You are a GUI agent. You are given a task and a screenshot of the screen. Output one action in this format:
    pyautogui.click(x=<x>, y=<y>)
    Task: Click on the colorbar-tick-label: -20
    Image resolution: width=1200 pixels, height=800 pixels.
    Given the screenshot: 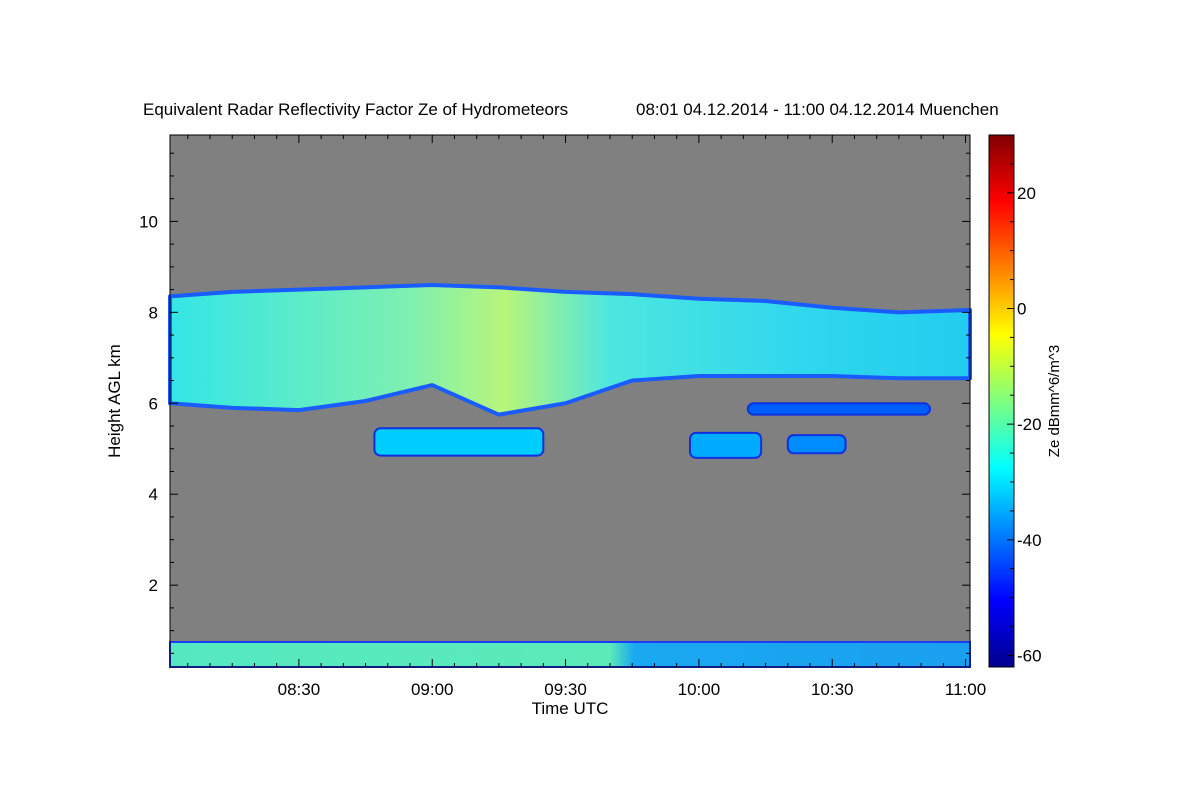 What is the action you would take?
    pyautogui.click(x=1029, y=424)
    